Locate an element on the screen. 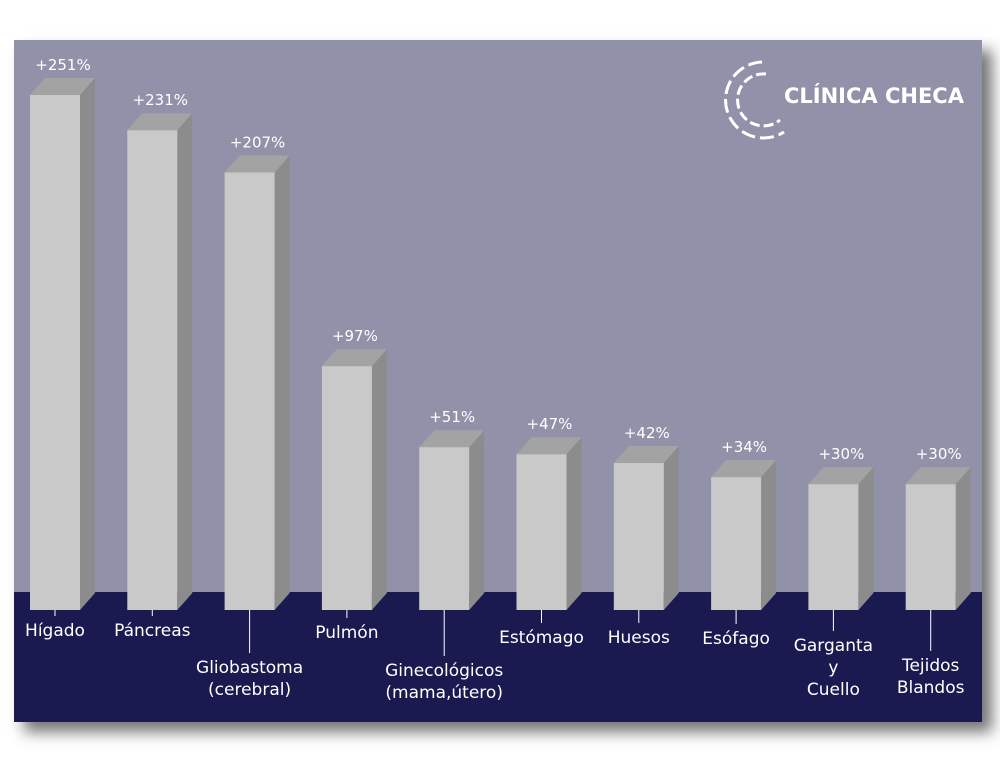 Image resolution: width=1000 pixels, height=768 pixels. x-tick-label: Estómago is located at coordinates (541, 638).